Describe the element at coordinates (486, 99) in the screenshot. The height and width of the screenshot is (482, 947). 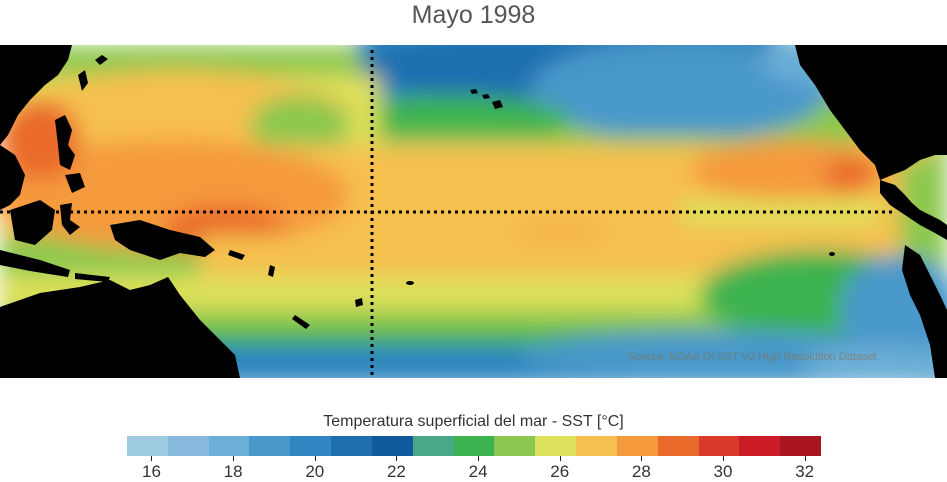
I see `land-hawaii` at that location.